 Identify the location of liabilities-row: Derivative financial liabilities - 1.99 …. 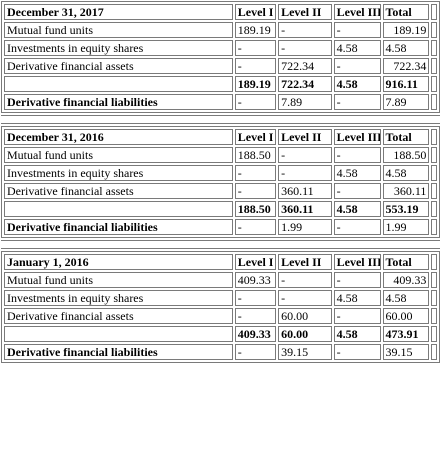
(220, 227).